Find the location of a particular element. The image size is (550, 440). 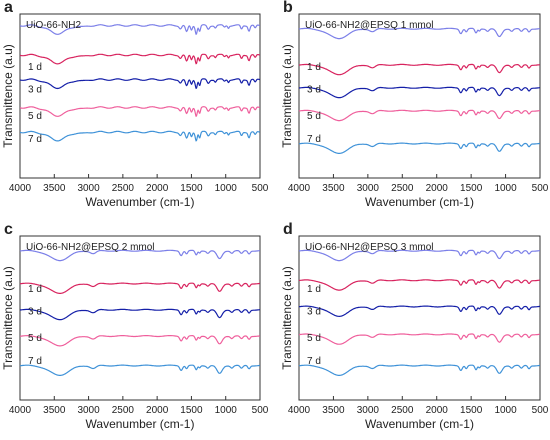

panel-title: UiO-66-NH2@EPSQ 1 mmol is located at coordinates (369, 25).